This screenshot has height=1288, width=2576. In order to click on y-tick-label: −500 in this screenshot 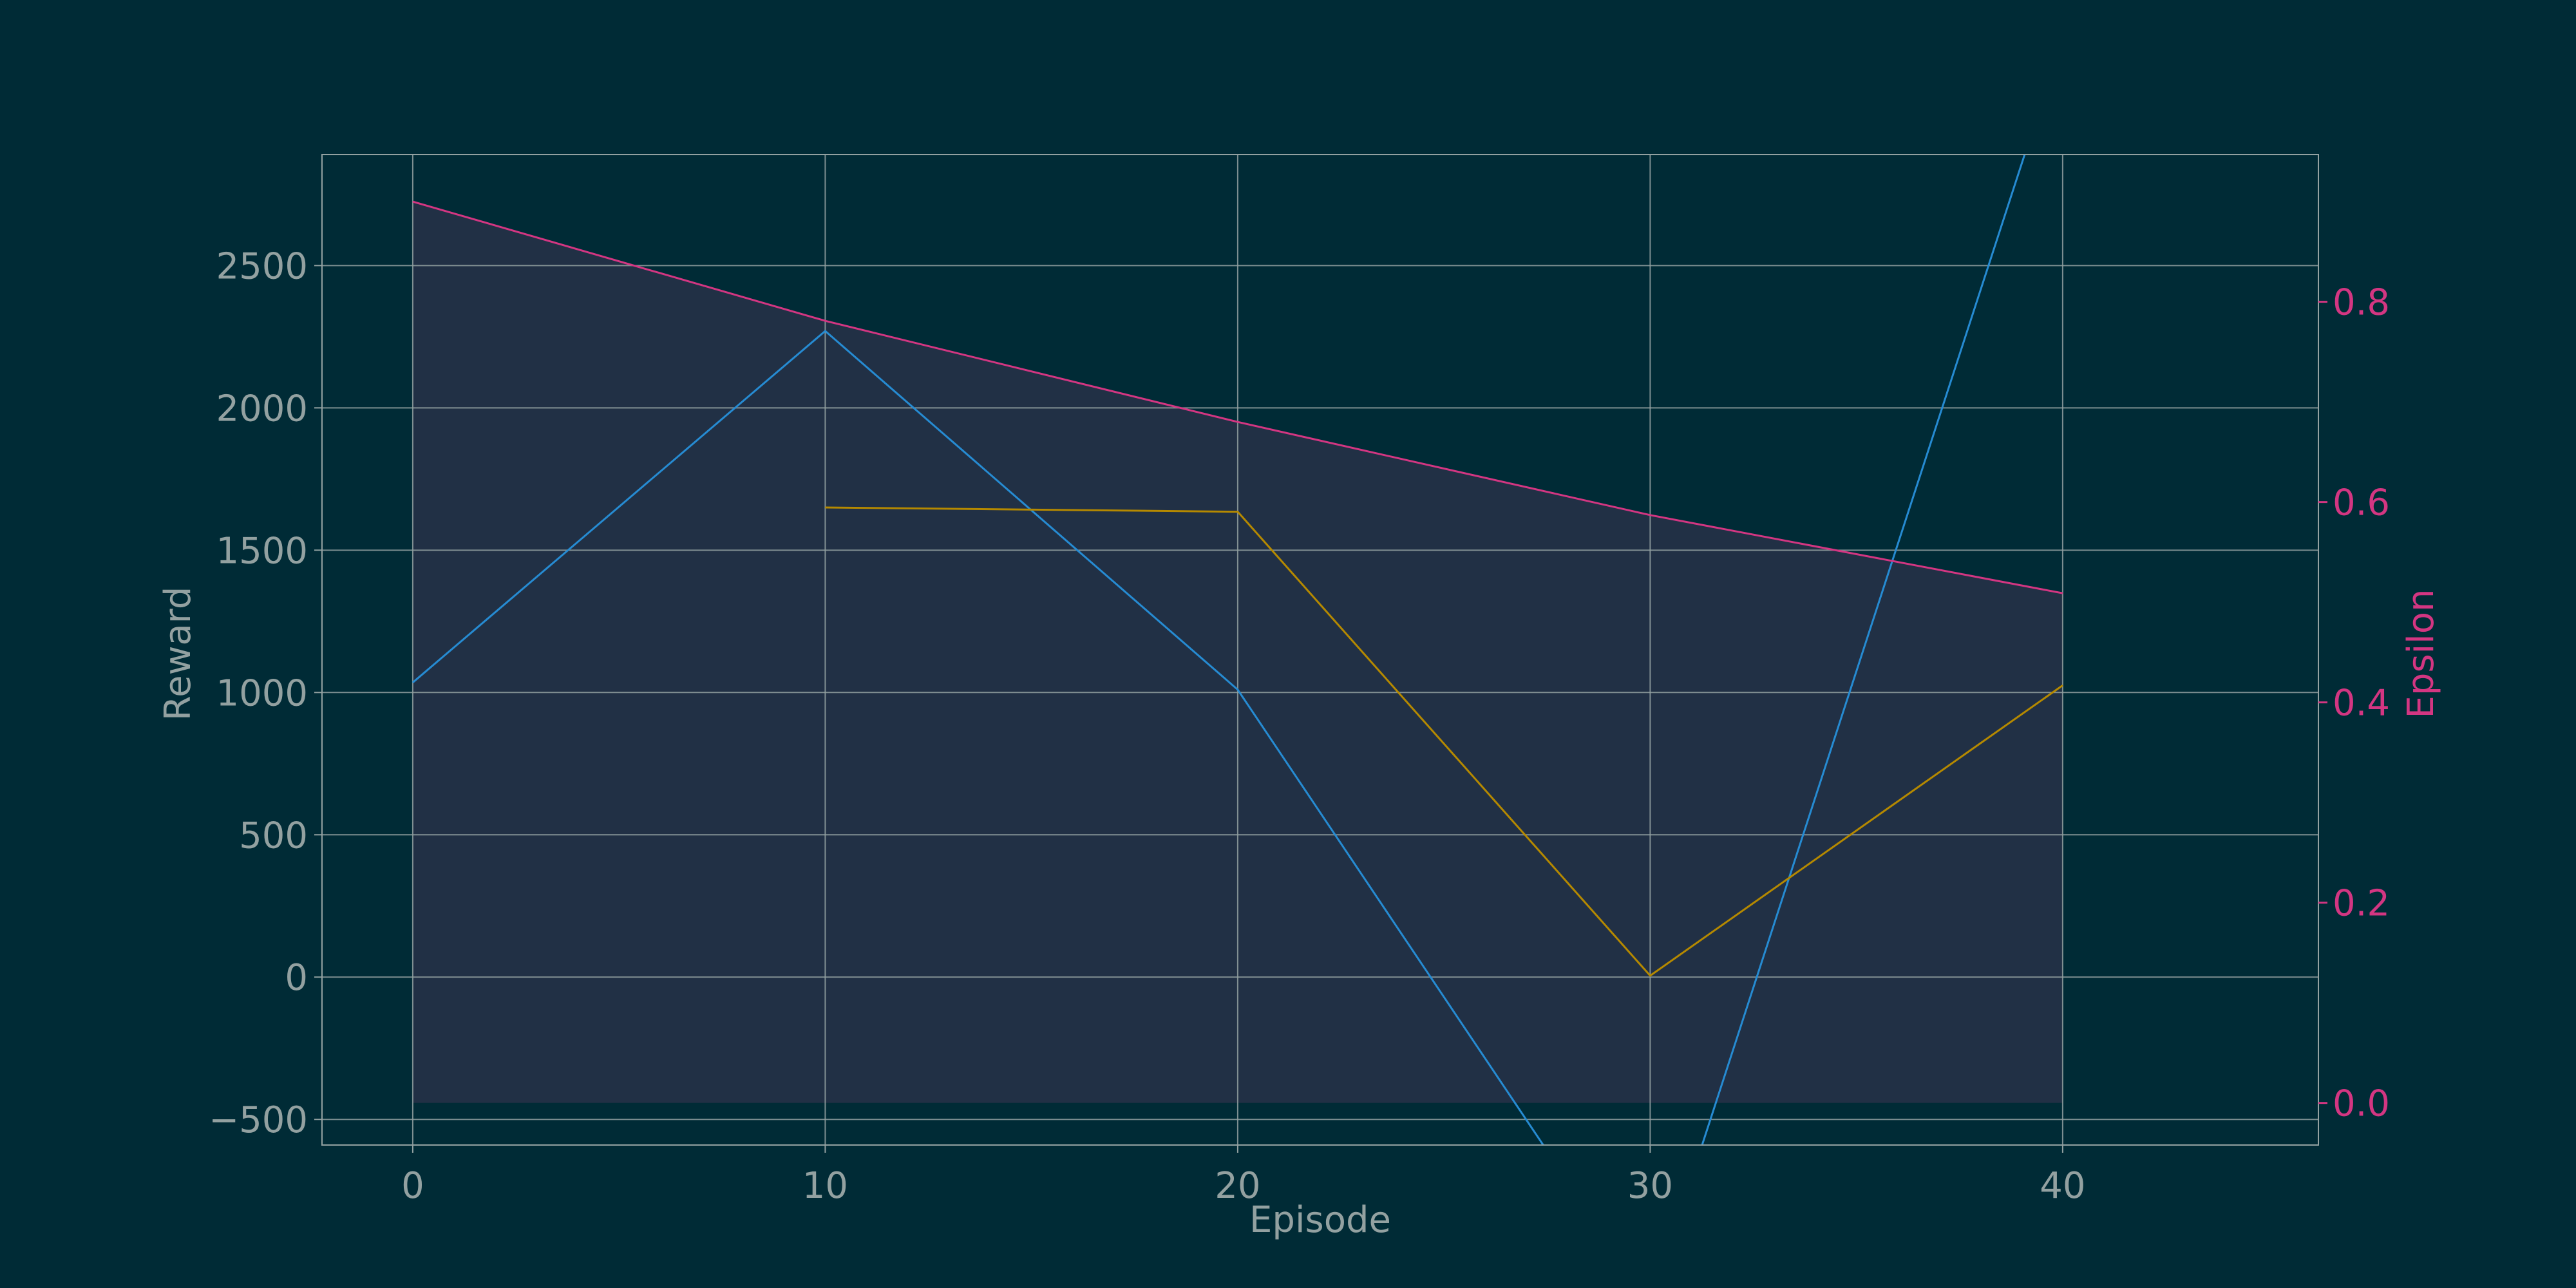, I will do `click(258, 1120)`.